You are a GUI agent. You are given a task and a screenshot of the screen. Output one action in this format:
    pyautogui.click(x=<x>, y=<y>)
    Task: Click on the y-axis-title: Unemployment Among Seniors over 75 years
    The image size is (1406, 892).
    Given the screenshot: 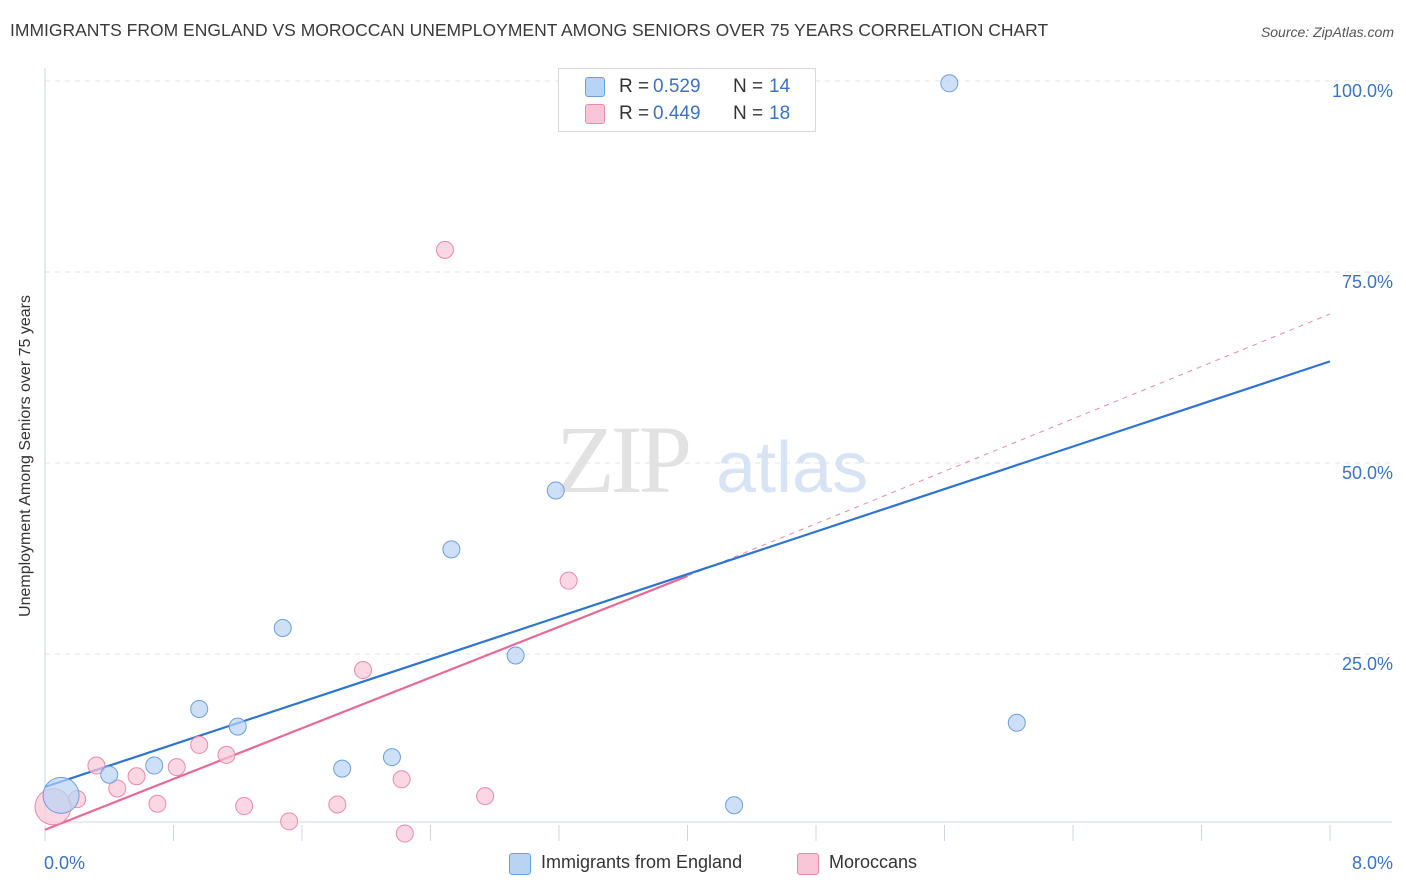 What is the action you would take?
    pyautogui.click(x=25, y=456)
    